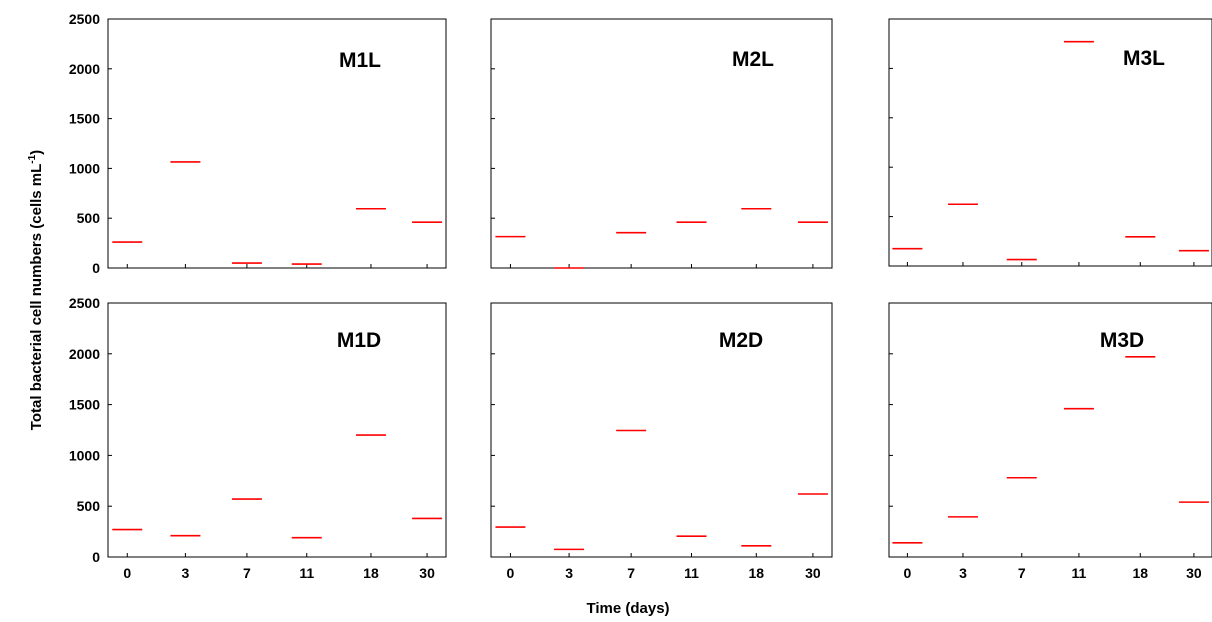 The image size is (1212, 622). What do you see at coordinates (741, 340) in the screenshot?
I see `panel-title: M2D` at bounding box center [741, 340].